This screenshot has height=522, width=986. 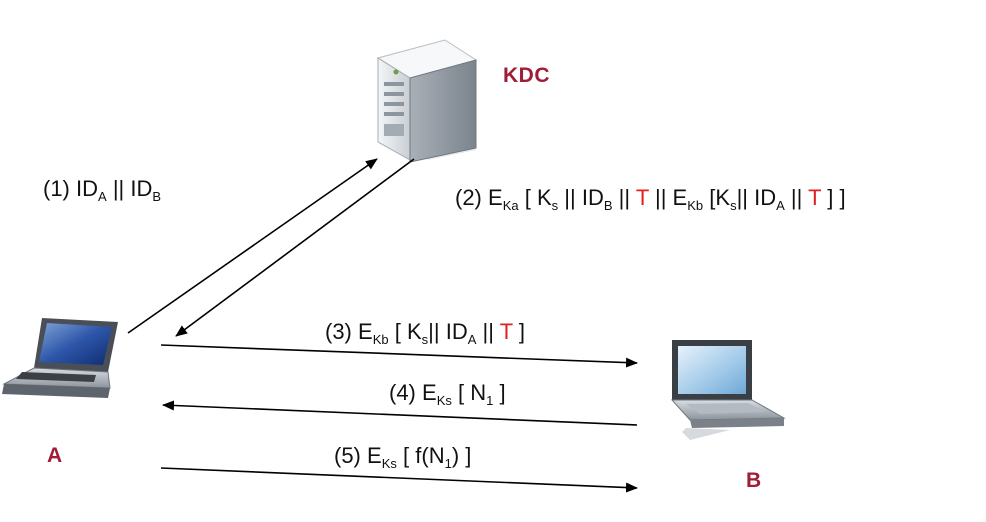 What do you see at coordinates (400, 413) in the screenshot?
I see `arrow-4-b-to-a` at bounding box center [400, 413].